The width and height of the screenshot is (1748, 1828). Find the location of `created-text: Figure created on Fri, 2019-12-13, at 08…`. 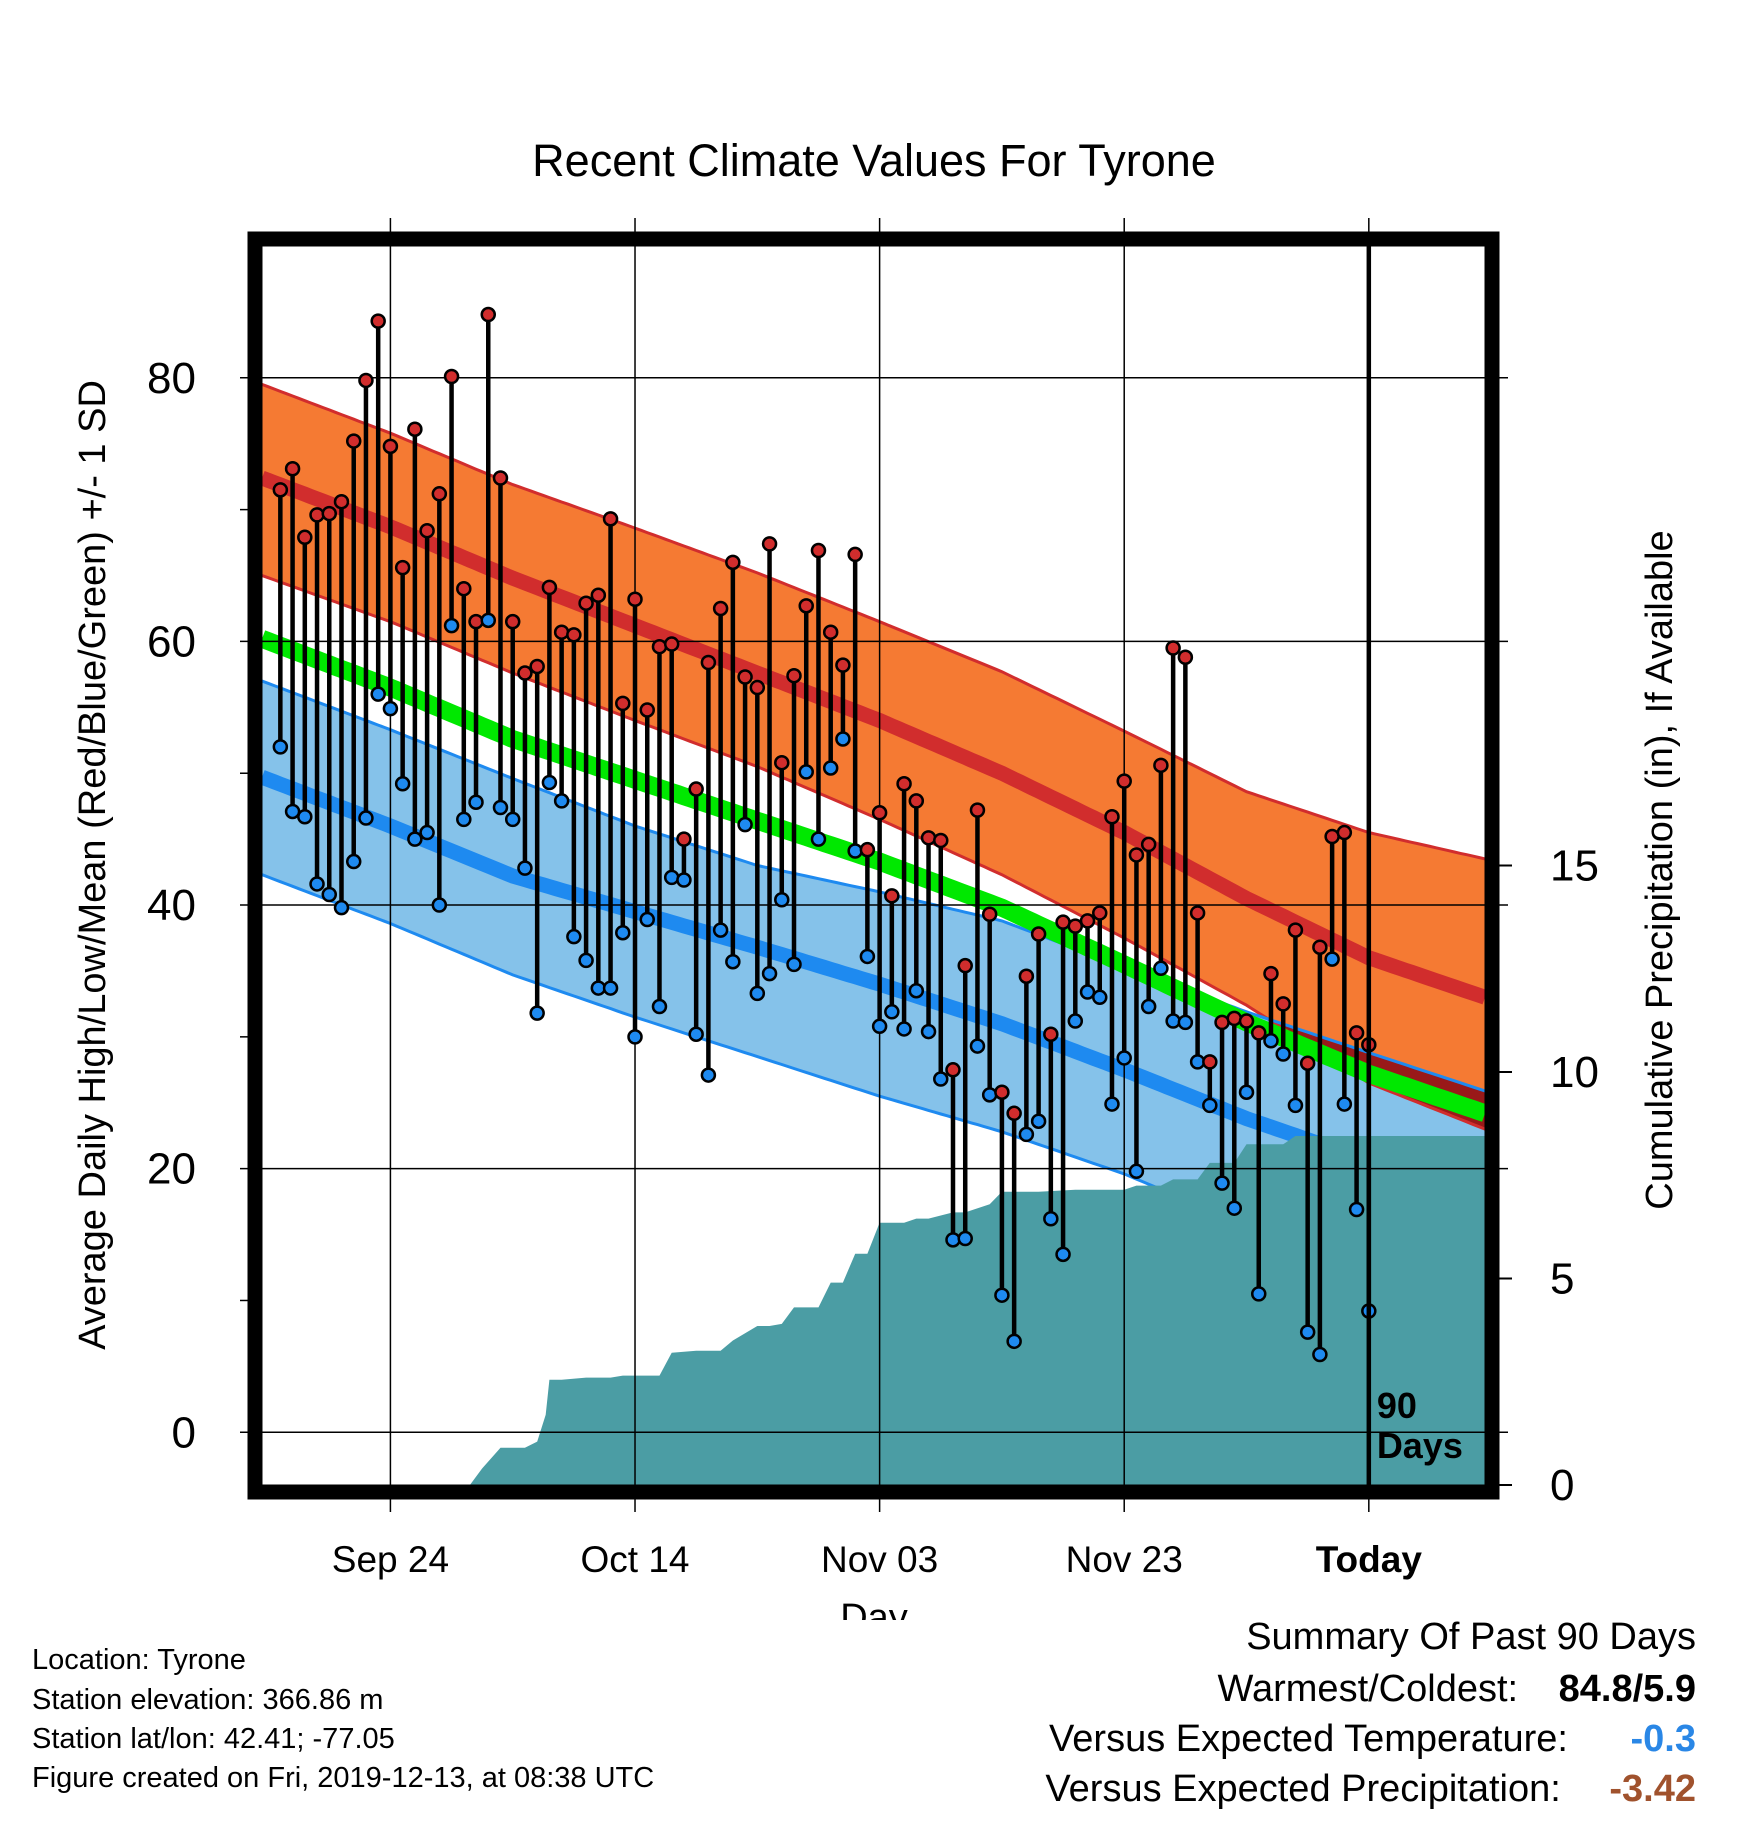

created-text: Figure created on Fri, 2019-12-13, at 08… is located at coordinates (343, 1778).